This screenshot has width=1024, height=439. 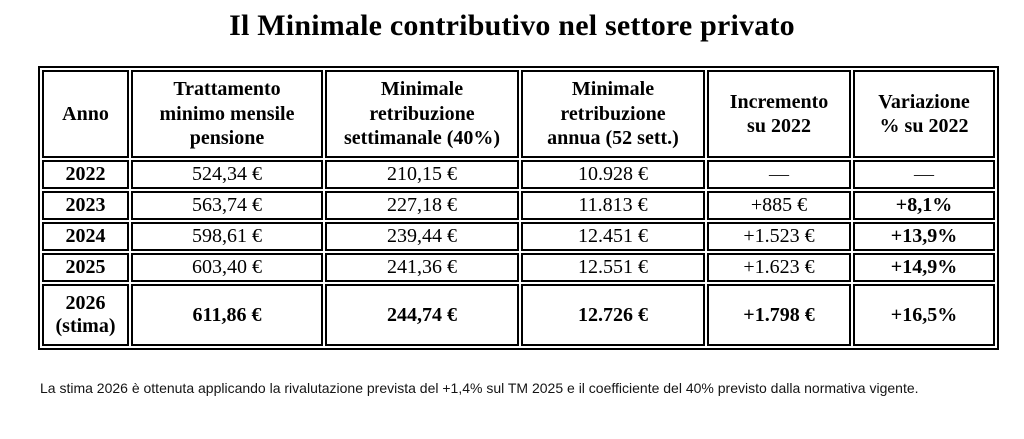 I want to click on cell-anno: 2022, so click(x=85, y=174).